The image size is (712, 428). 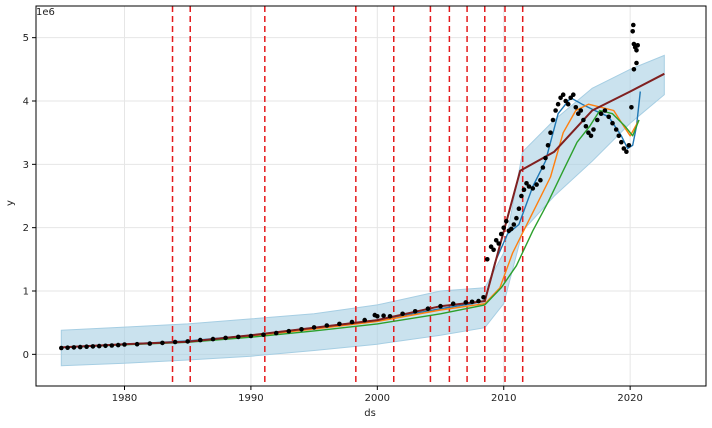 I want to click on y-tick-label: 5, so click(x=26, y=38).